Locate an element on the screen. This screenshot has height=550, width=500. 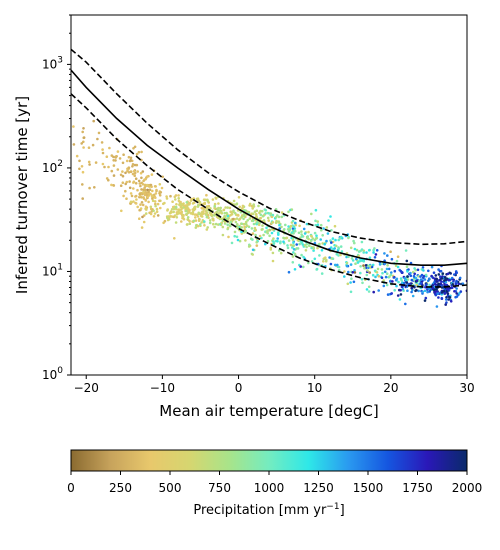
colorbar-tick-label: 2000 is located at coordinates (467, 488).